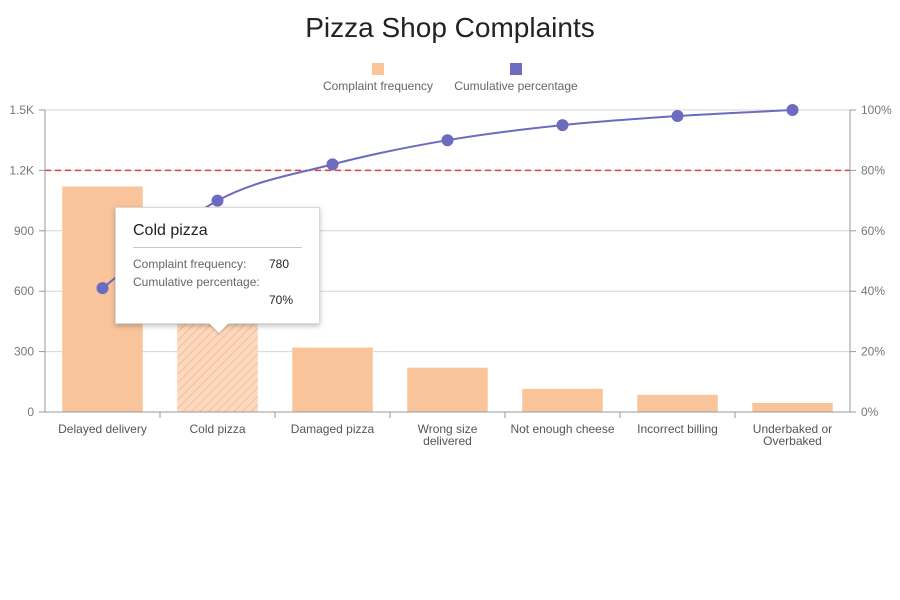 The width and height of the screenshot is (900, 600). Describe the element at coordinates (873, 291) in the screenshot. I see `right-tick-label: 40%` at that location.